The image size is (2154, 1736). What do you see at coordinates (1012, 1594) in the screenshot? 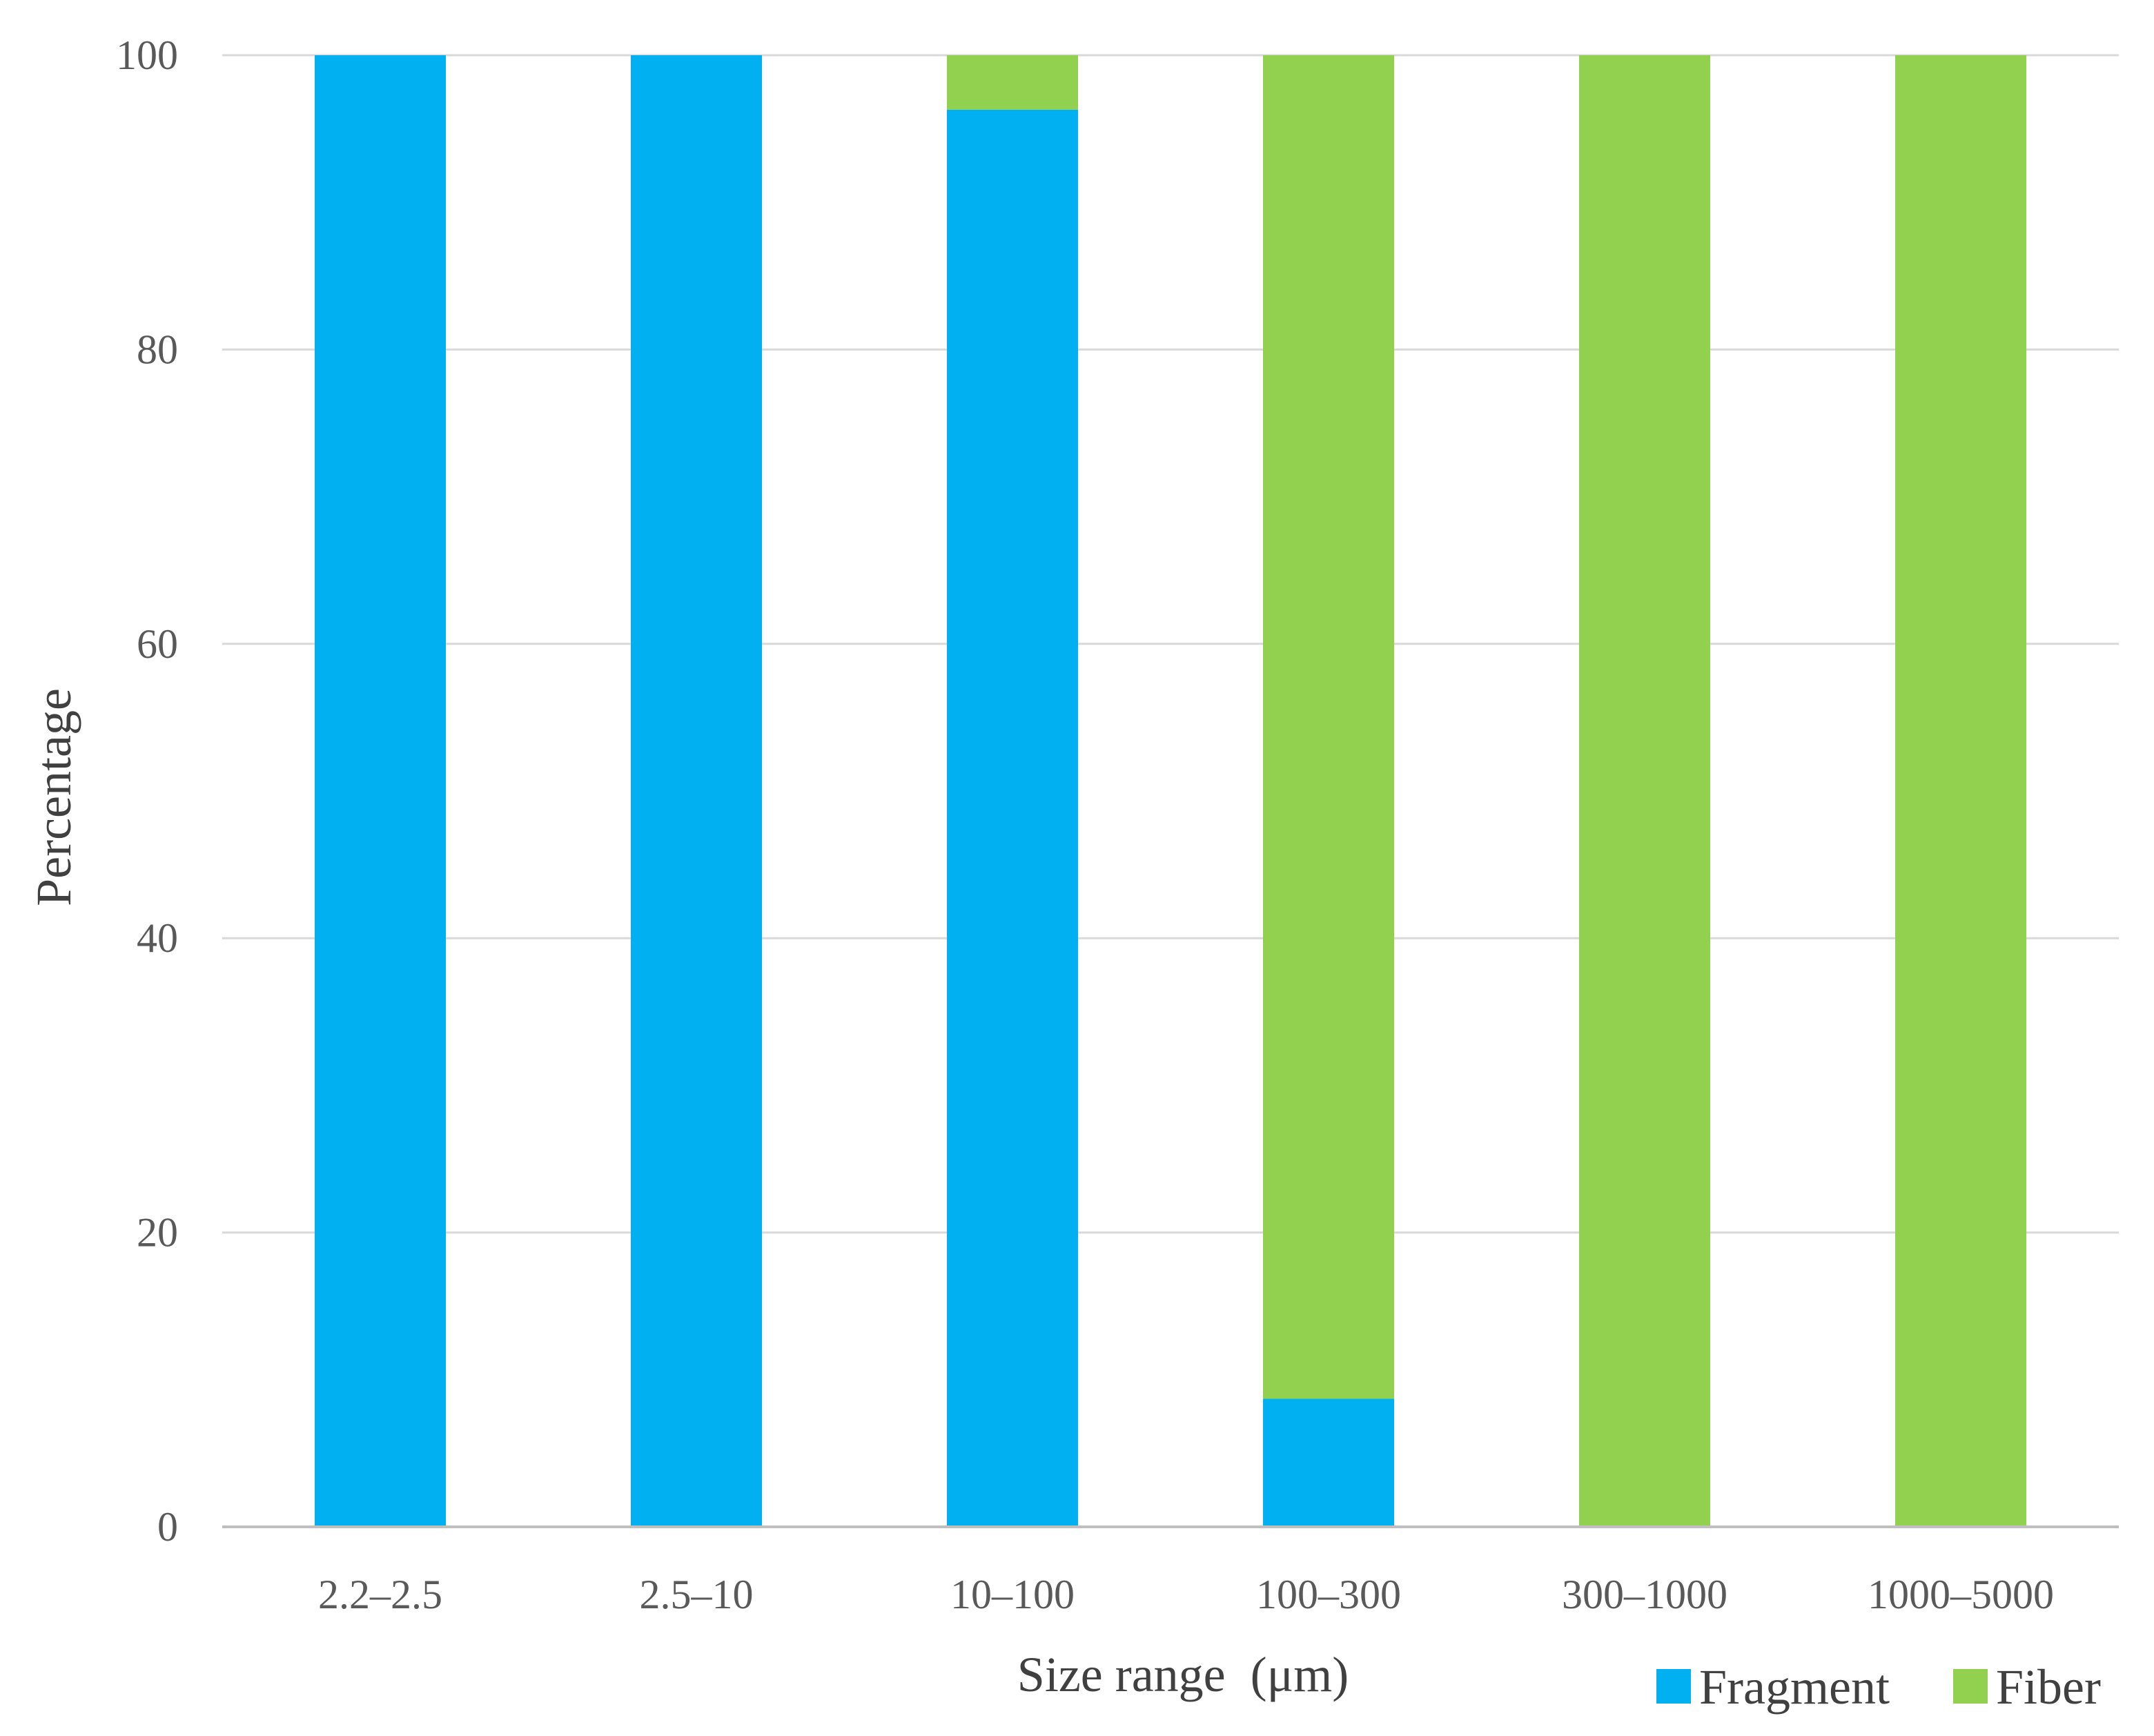
I see `x-tick-label: 10–100` at bounding box center [1012, 1594].